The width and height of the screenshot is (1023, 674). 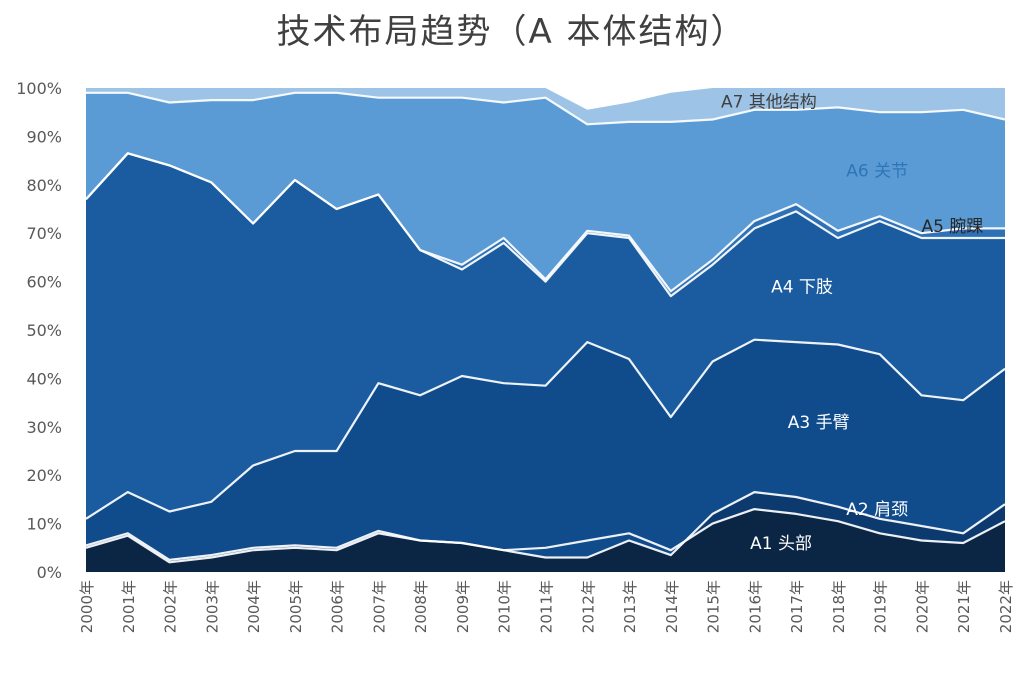 I want to click on x-tick-label: 2022年, so click(x=1006, y=606).